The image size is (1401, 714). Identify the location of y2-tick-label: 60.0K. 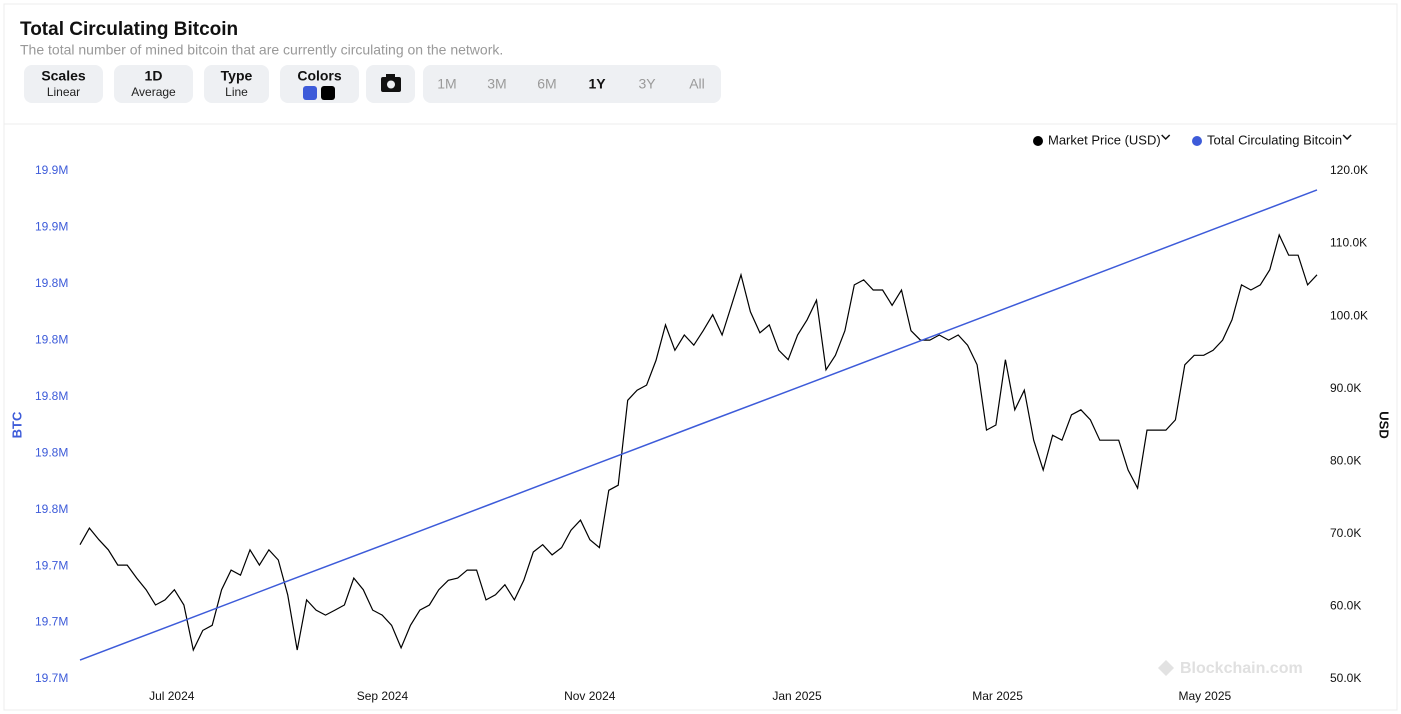
(1345, 606).